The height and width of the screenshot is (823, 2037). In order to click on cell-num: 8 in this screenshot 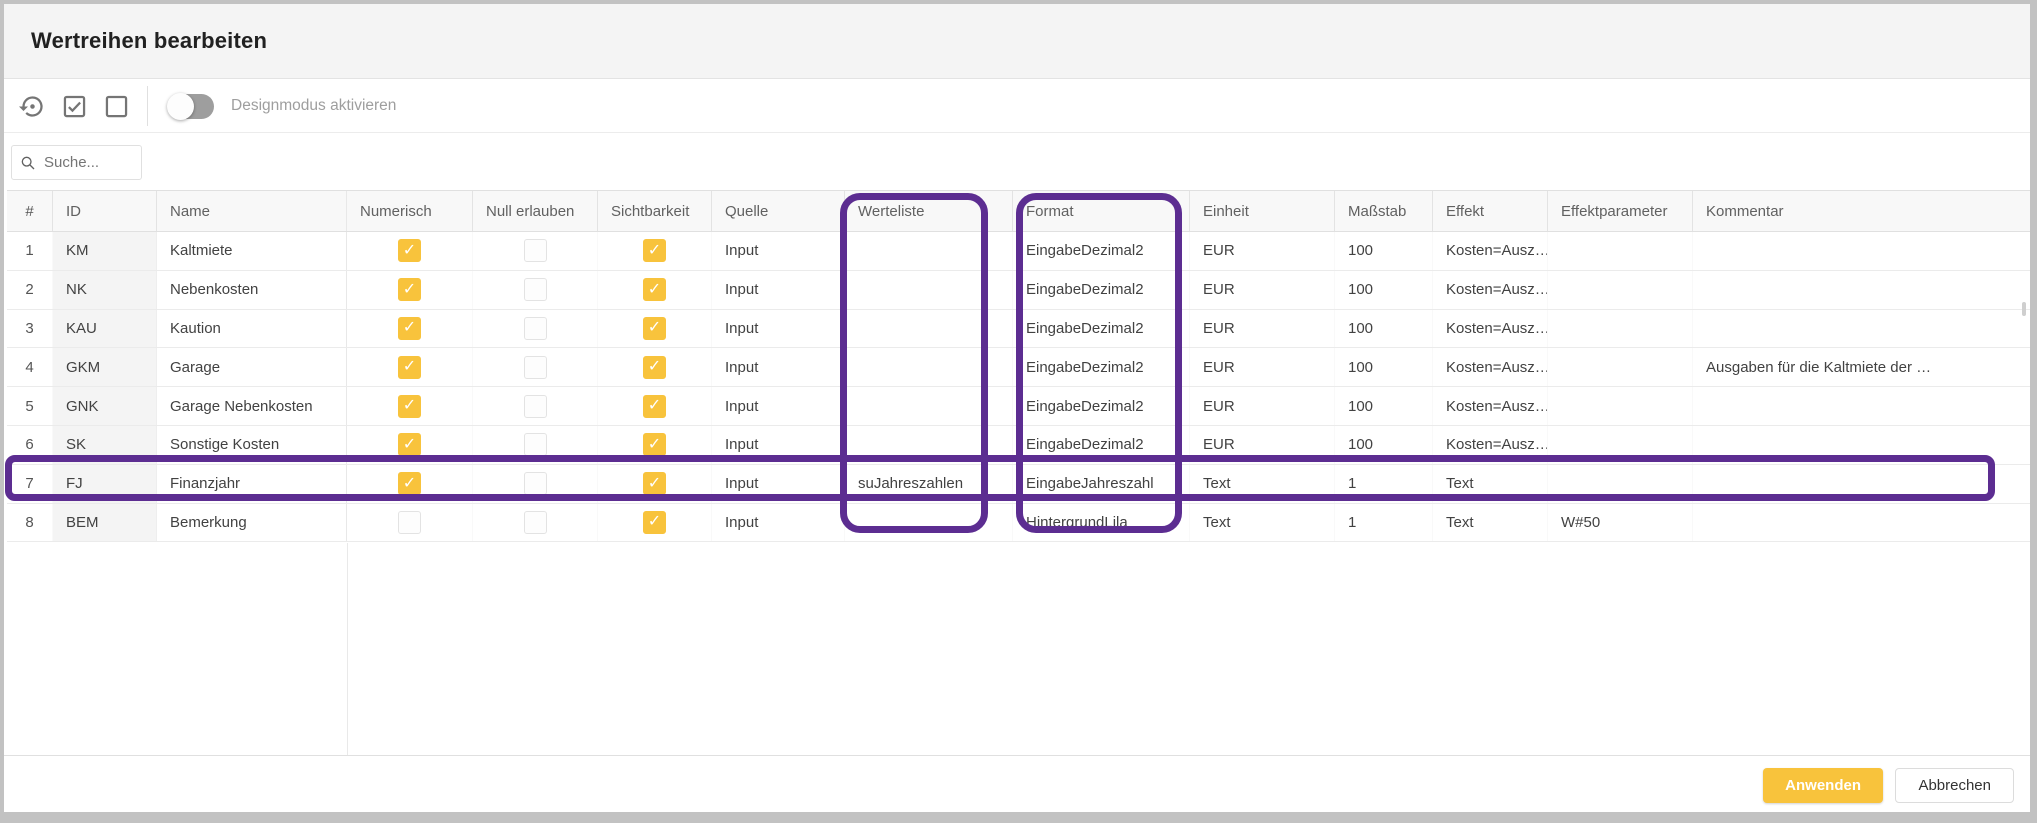, I will do `click(30, 523)`.